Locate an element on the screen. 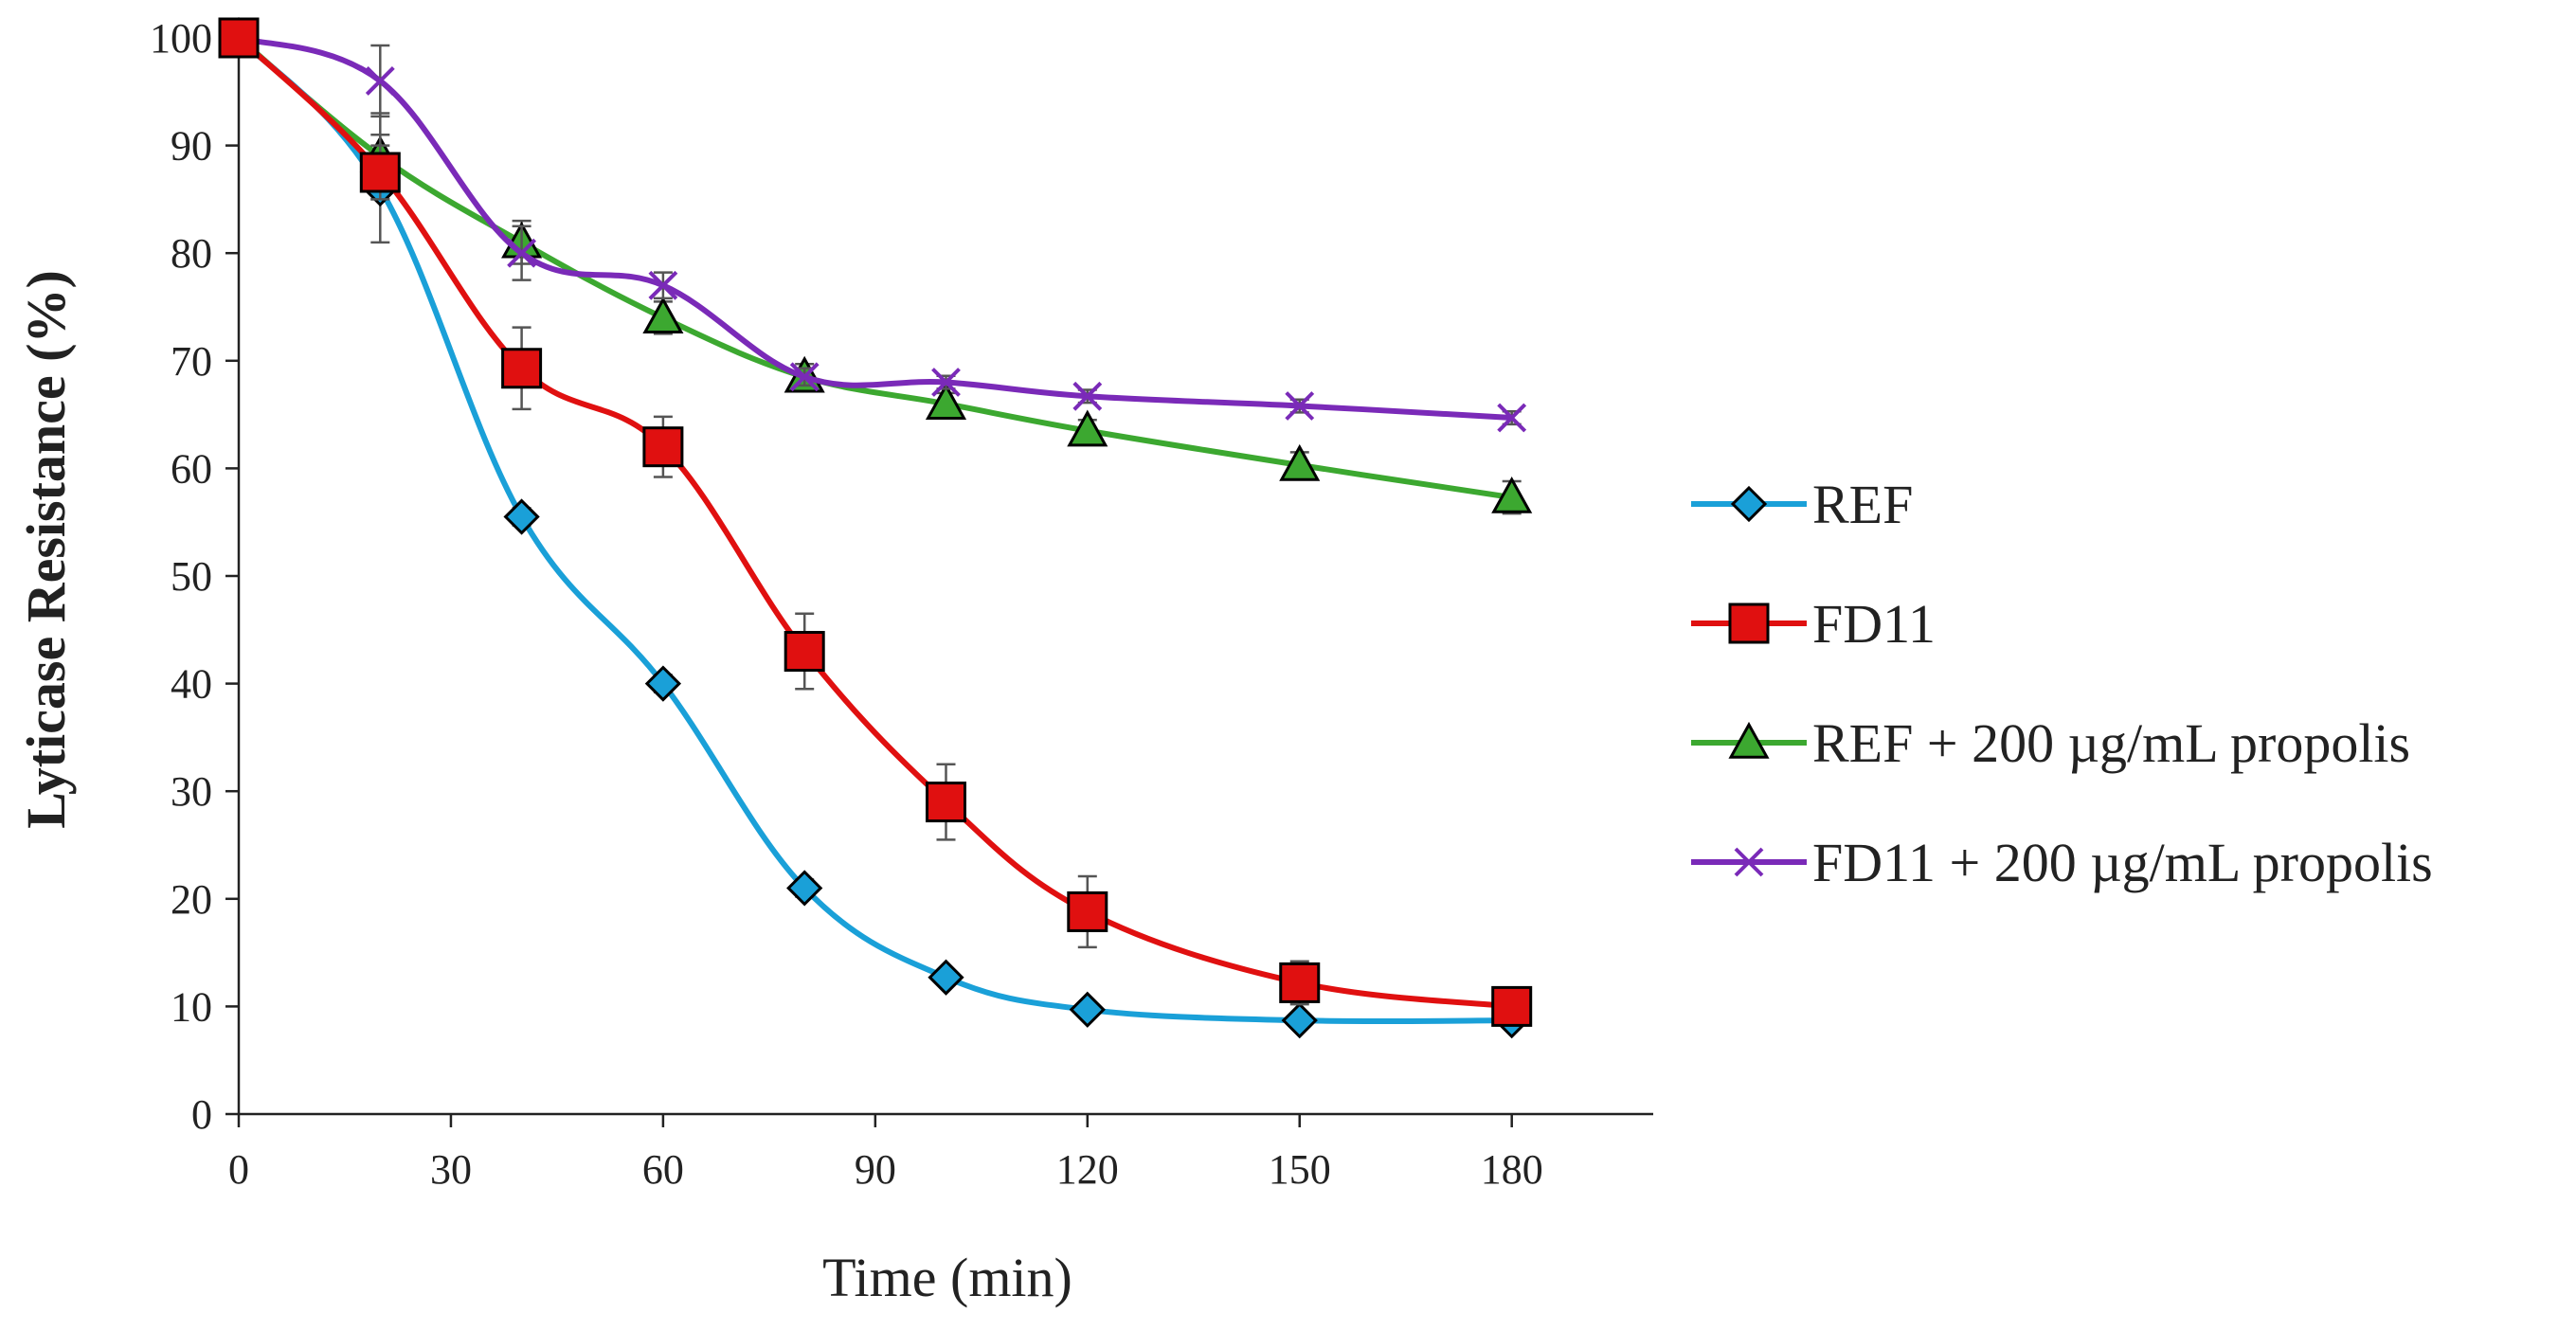 This screenshot has width=2576, height=1331. y-tick-label: 60 is located at coordinates (191, 468).